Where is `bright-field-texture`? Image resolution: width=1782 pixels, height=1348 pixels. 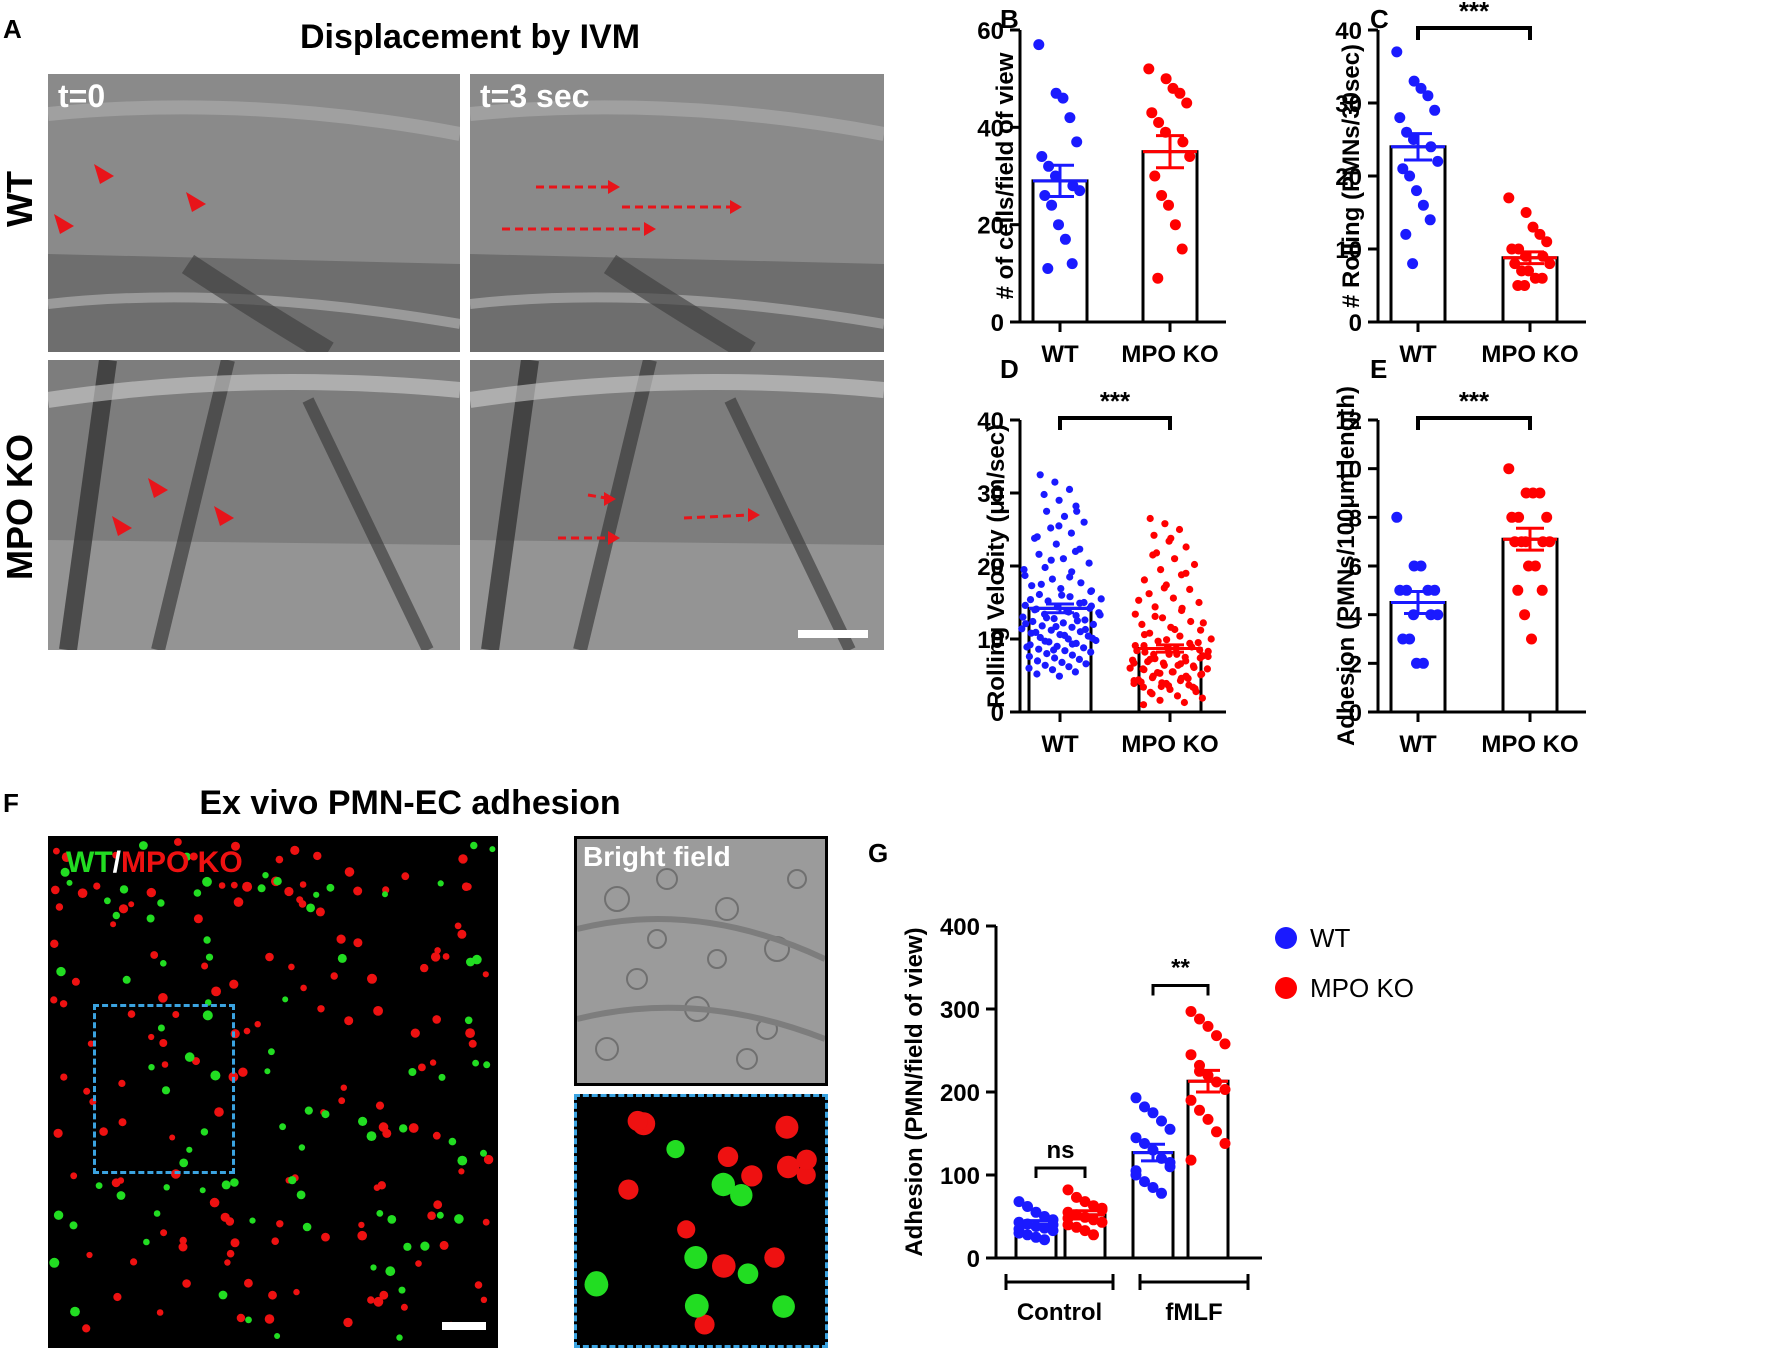
bright-field-texture is located at coordinates (701, 961).